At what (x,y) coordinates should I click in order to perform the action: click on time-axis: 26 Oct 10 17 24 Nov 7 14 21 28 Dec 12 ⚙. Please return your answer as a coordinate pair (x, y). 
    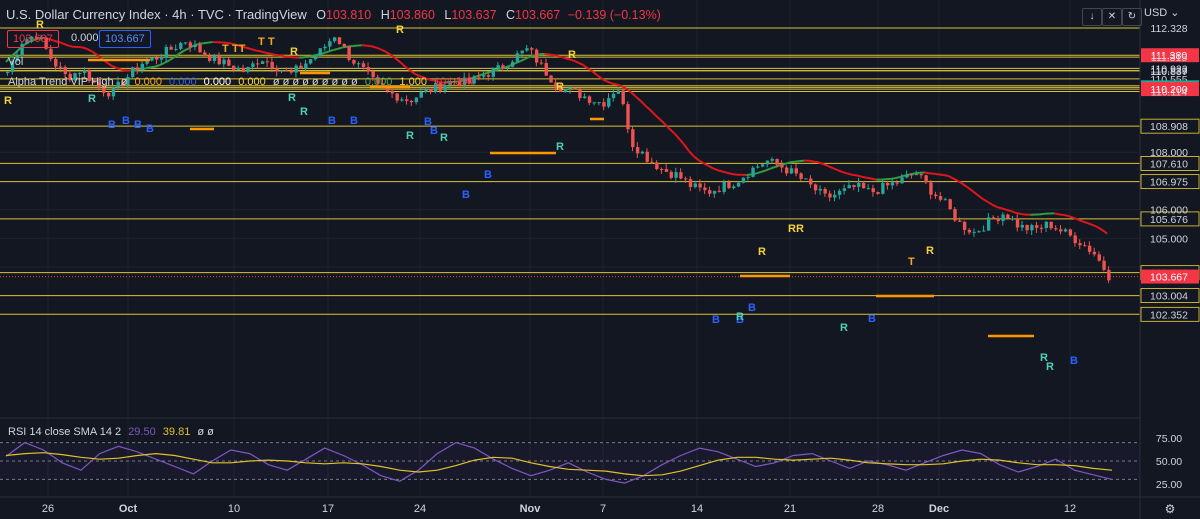
    Looking at the image, I should click on (600, 506).